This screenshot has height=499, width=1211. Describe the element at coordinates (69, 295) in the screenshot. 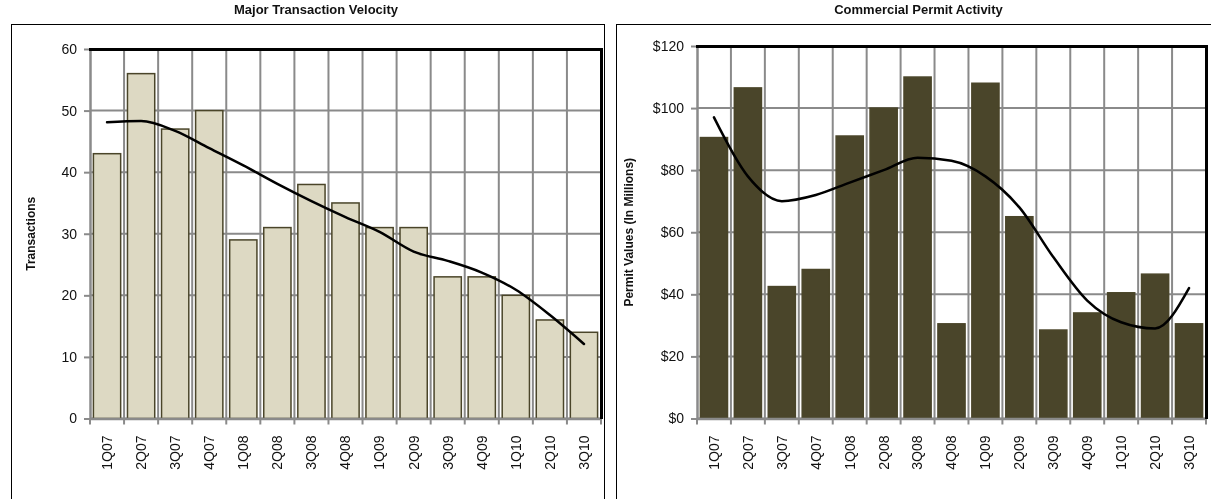

I see `y-tick-label: 20` at that location.